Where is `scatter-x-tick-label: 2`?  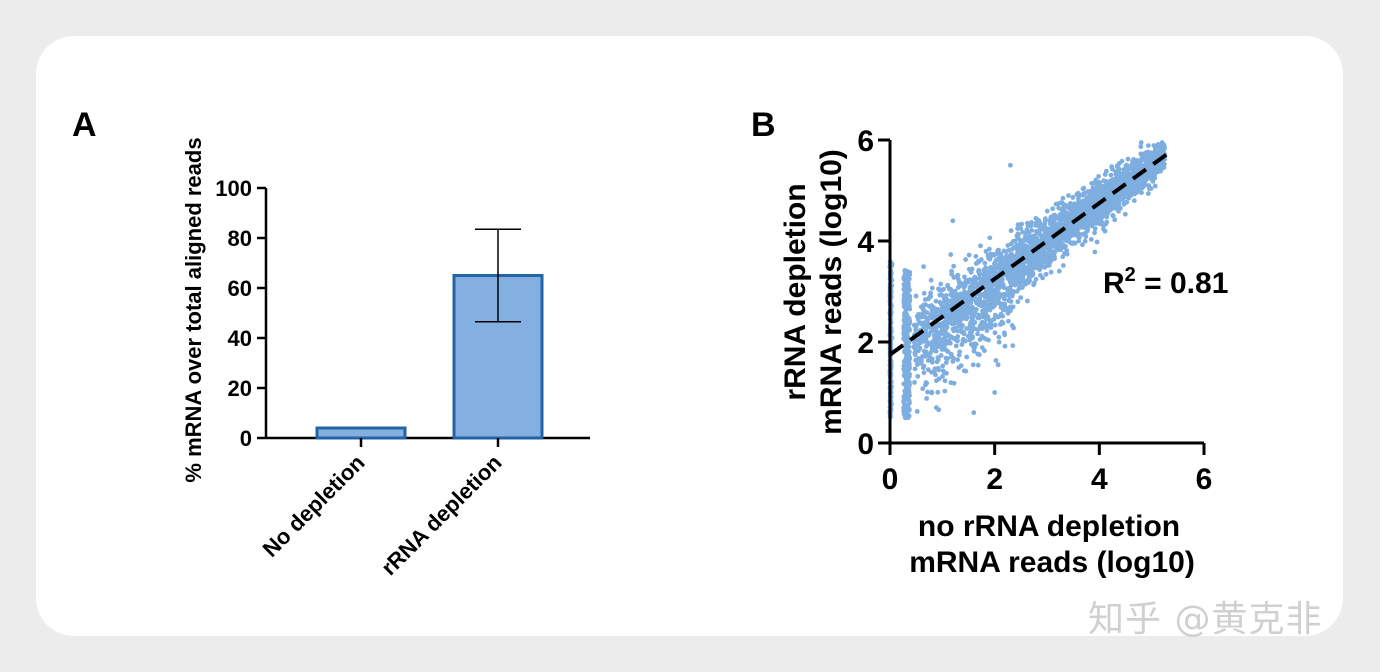 scatter-x-tick-label: 2 is located at coordinates (994, 479).